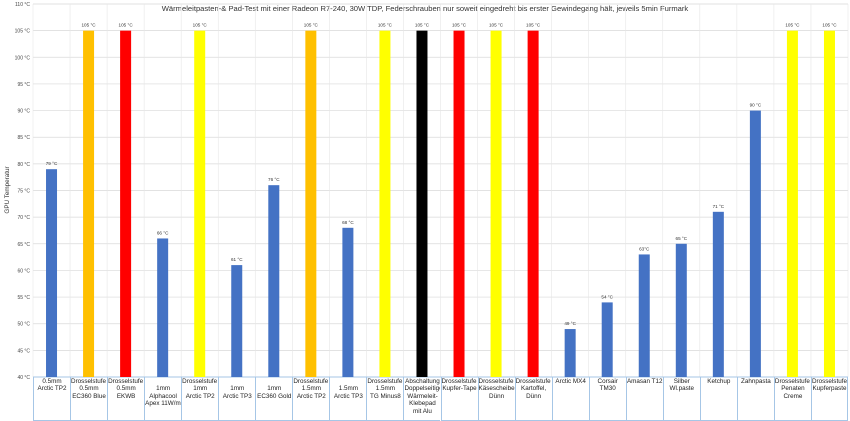 This screenshot has height=421, width=850. I want to click on y-tick-label: 80 °C, so click(23, 165).